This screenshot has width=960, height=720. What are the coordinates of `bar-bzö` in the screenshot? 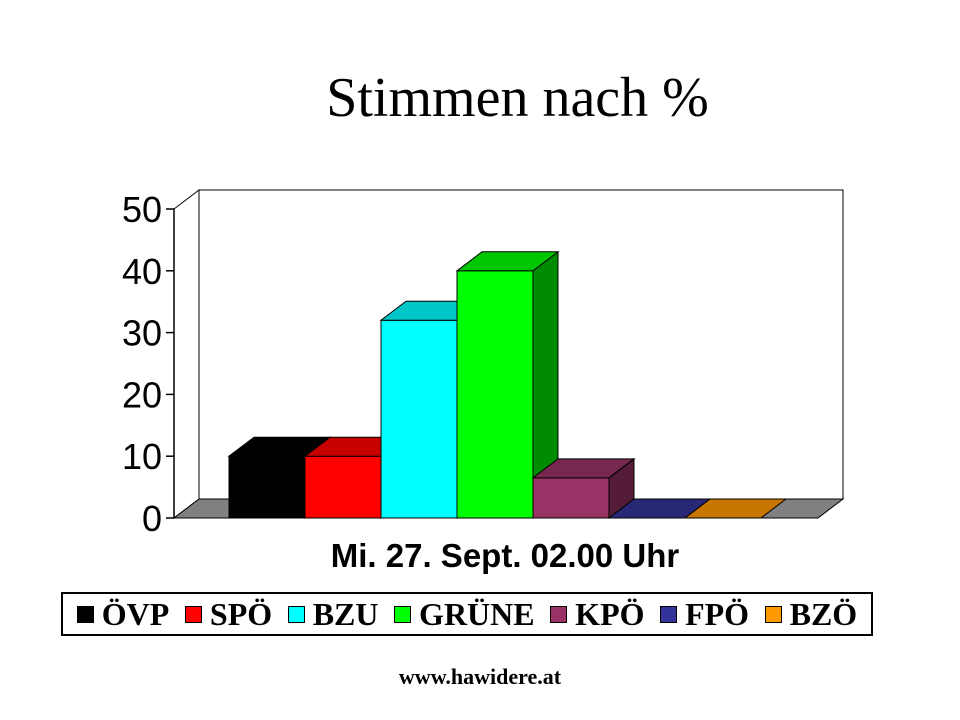 It's located at (735, 508).